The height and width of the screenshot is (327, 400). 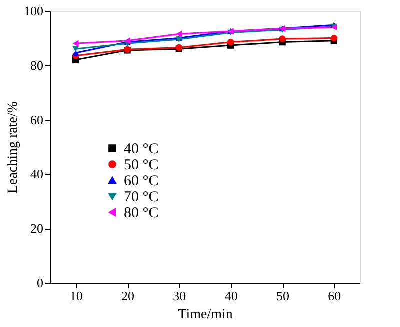 I want to click on y-tick-label: 80, so click(x=37, y=65).